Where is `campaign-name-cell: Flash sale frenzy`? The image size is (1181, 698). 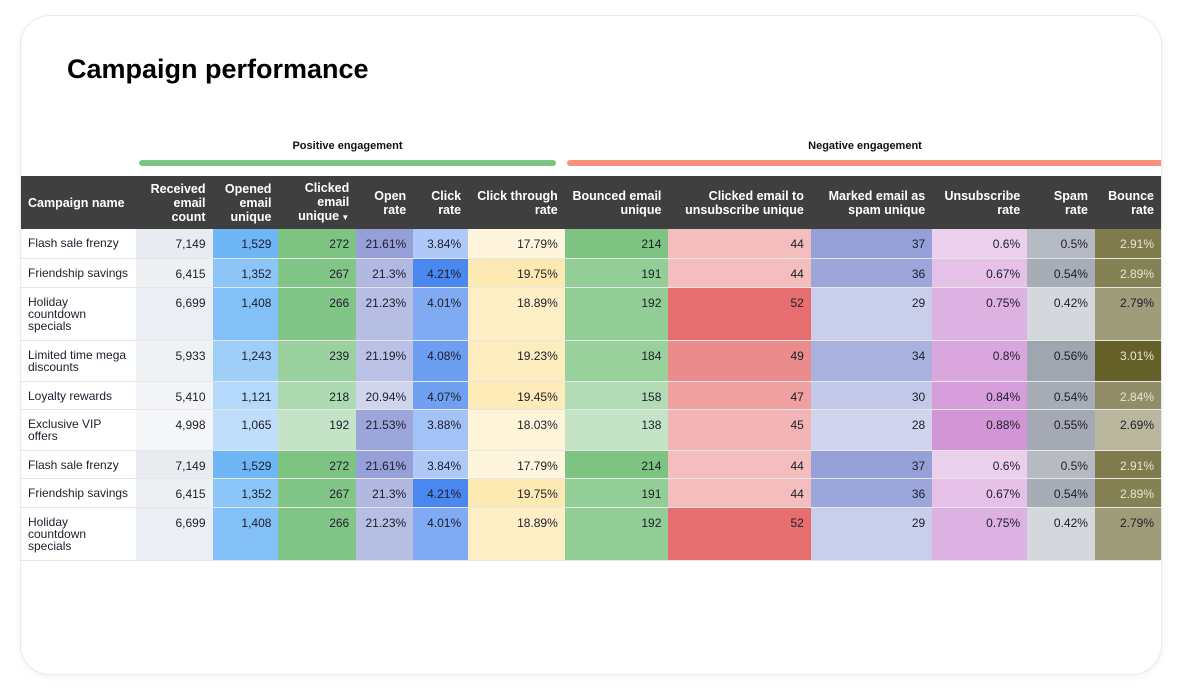
campaign-name-cell: Flash sale frenzy is located at coordinates (78, 464).